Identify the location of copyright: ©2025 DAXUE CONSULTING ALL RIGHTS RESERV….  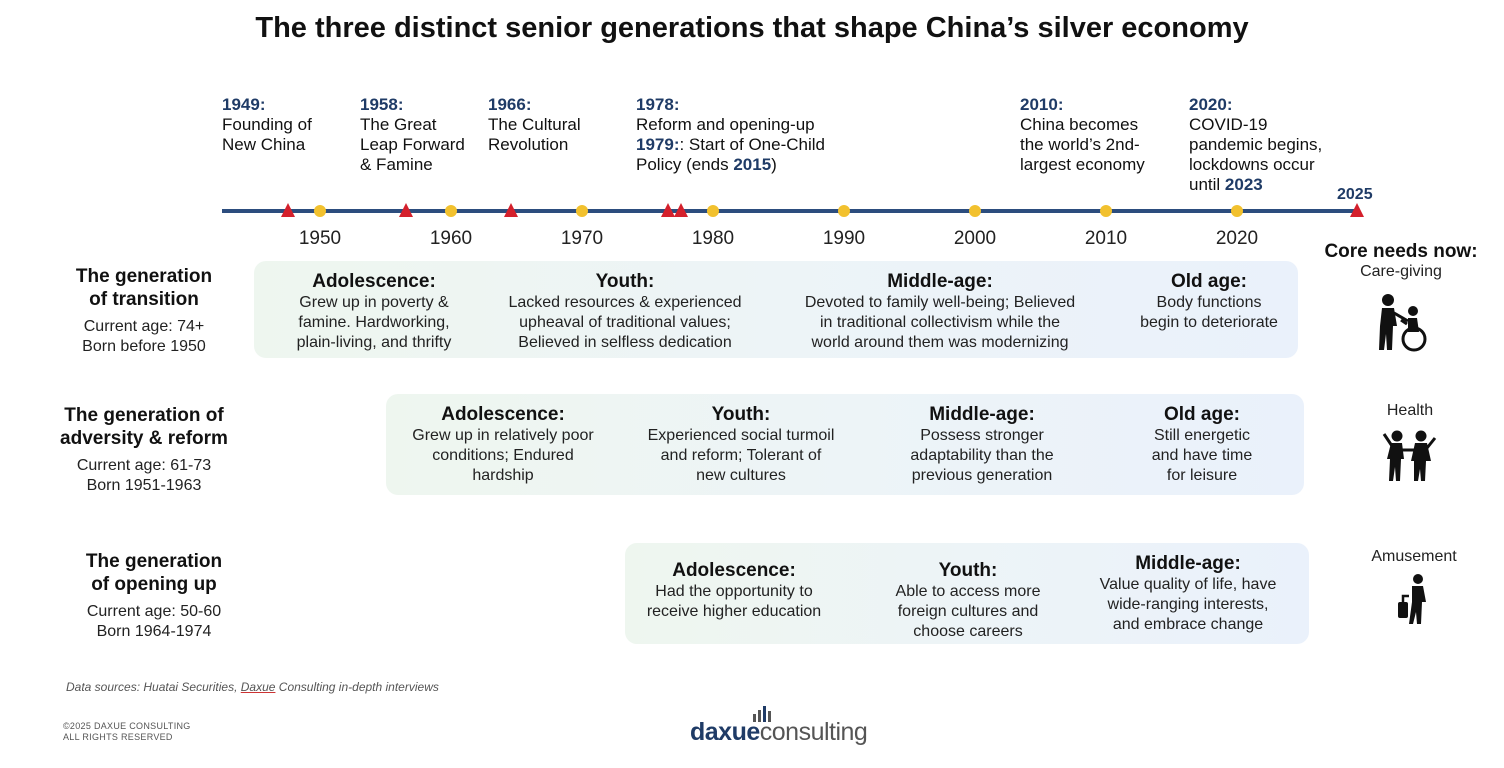
(127, 732).